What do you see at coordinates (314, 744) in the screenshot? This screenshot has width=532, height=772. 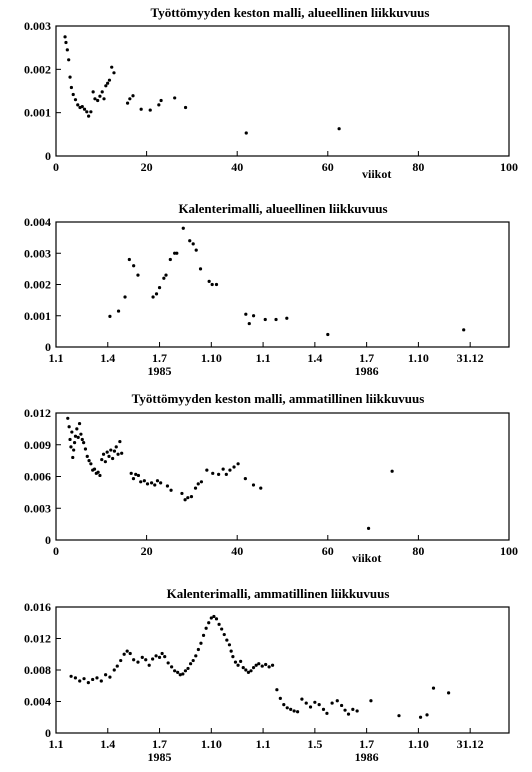 I see `x-tick-label: 1.5` at bounding box center [314, 744].